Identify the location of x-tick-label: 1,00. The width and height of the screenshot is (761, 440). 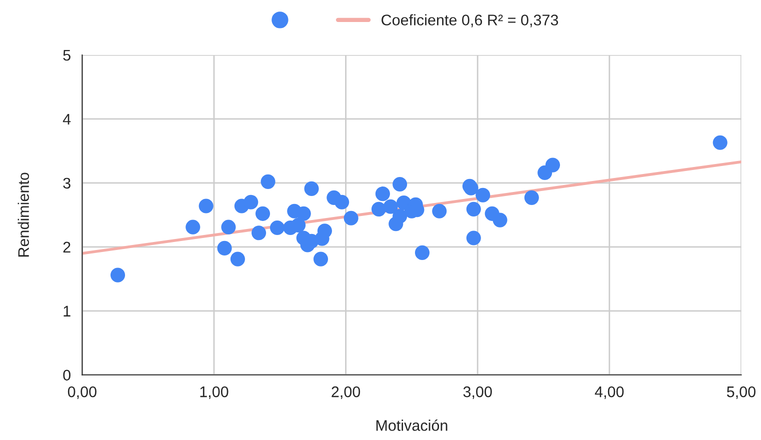
(214, 393).